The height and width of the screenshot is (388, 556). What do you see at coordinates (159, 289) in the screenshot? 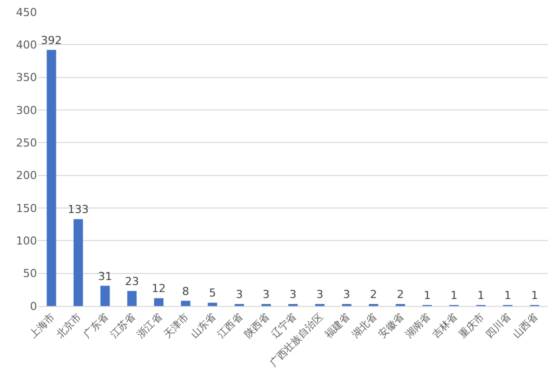
I see `data-label: 12` at bounding box center [159, 289].